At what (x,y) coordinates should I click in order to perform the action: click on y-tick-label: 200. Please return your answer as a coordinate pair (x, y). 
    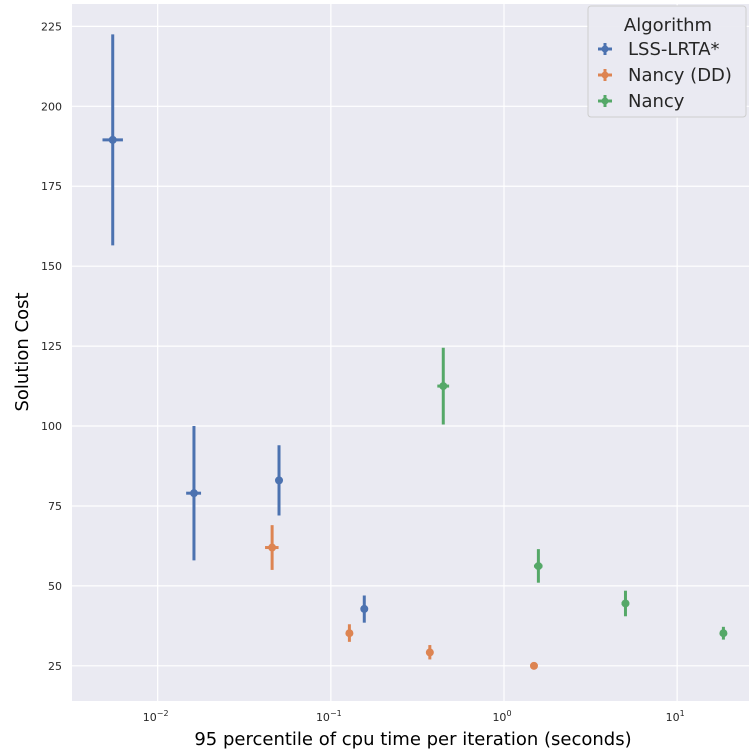
    Looking at the image, I should click on (51, 106).